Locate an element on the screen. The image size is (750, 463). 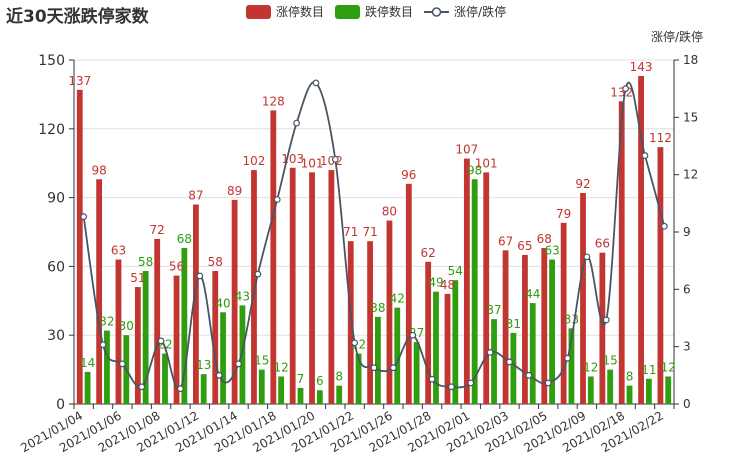
data-label-limit-down: 54 is located at coordinates (455, 271).